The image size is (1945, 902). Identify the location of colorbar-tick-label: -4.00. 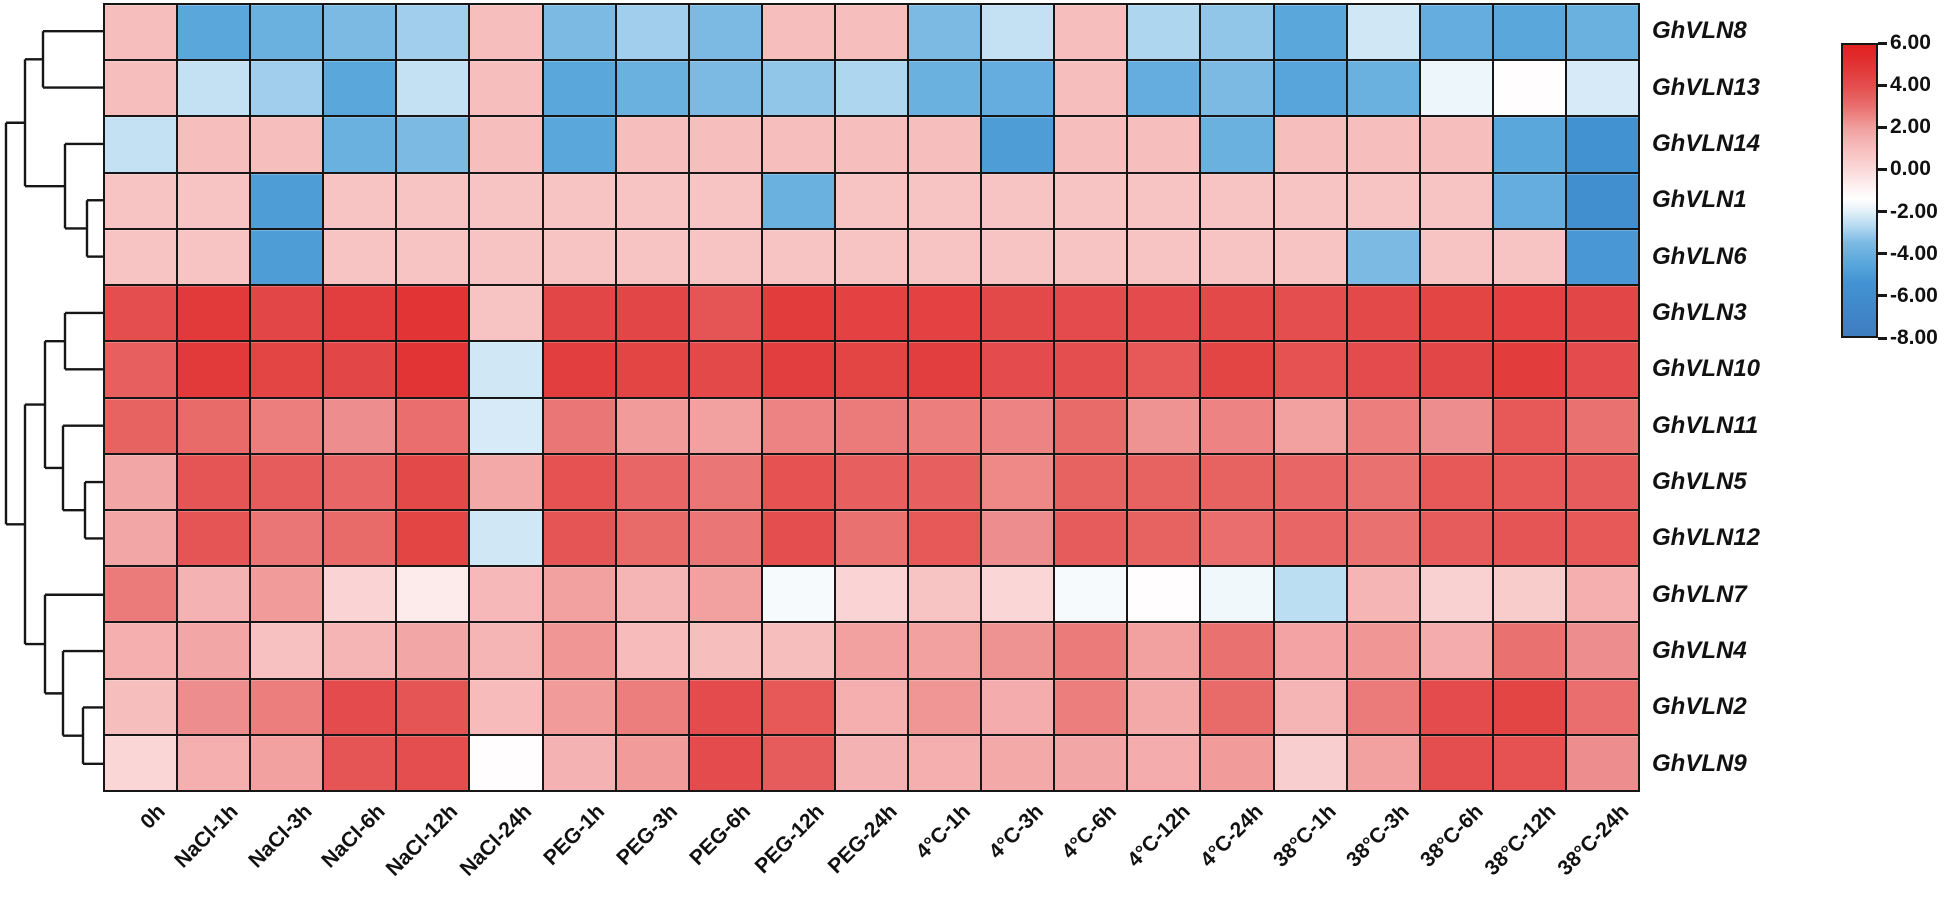
(1914, 253).